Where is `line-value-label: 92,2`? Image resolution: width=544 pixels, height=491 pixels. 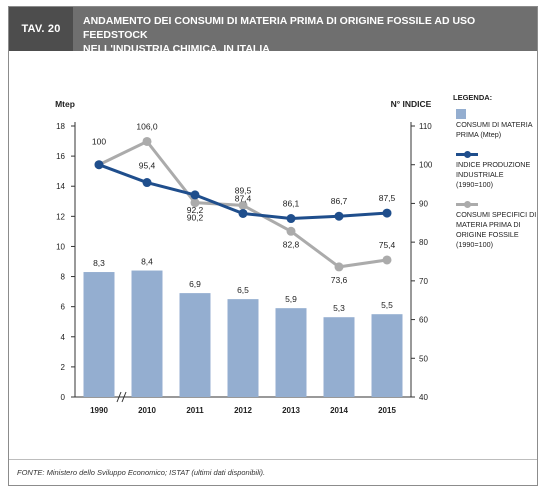 line-value-label: 92,2 is located at coordinates (195, 210).